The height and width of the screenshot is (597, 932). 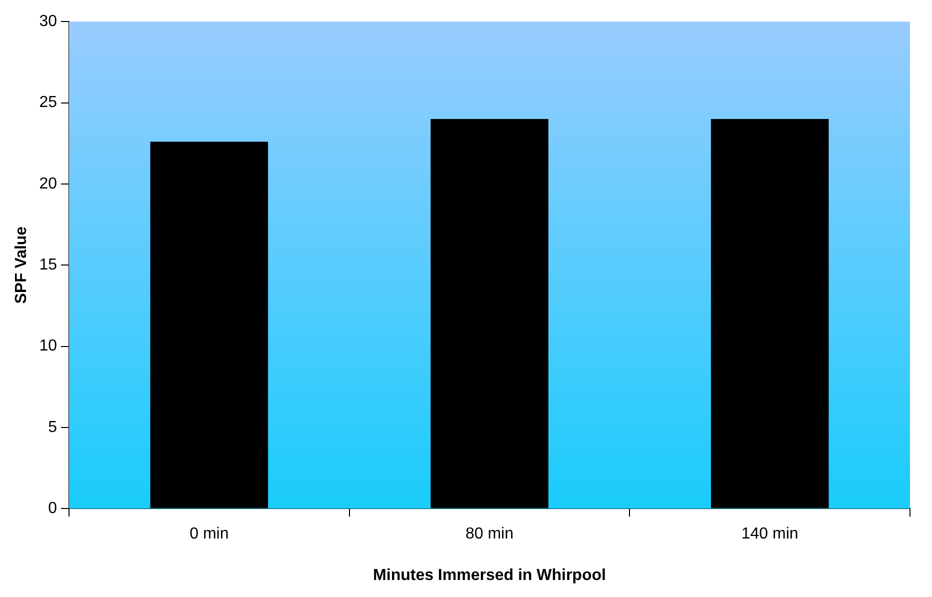 What do you see at coordinates (209, 534) in the screenshot?
I see `x-tick-label: 0 min` at bounding box center [209, 534].